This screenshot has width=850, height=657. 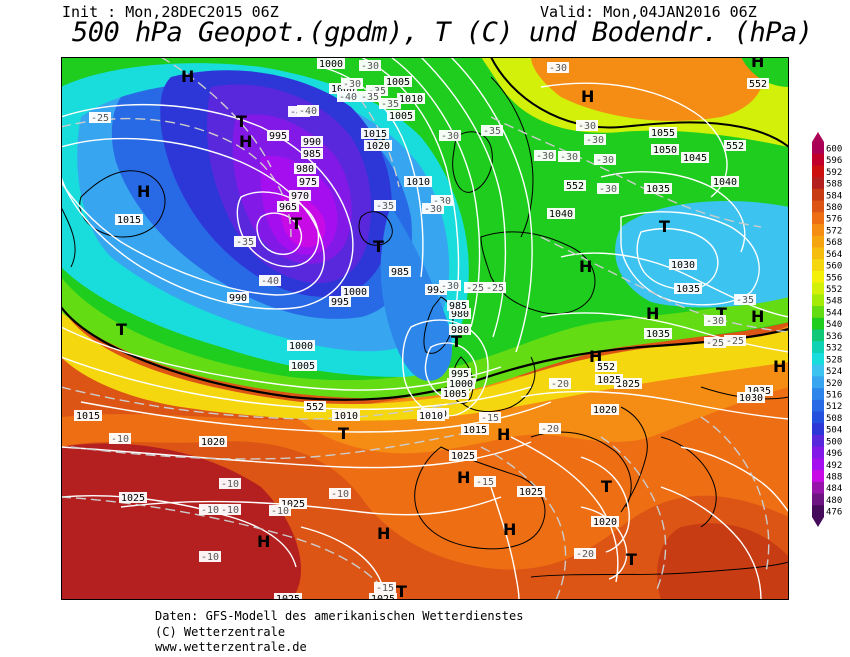 I want to click on legend-label: 572, so click(x=834, y=231).